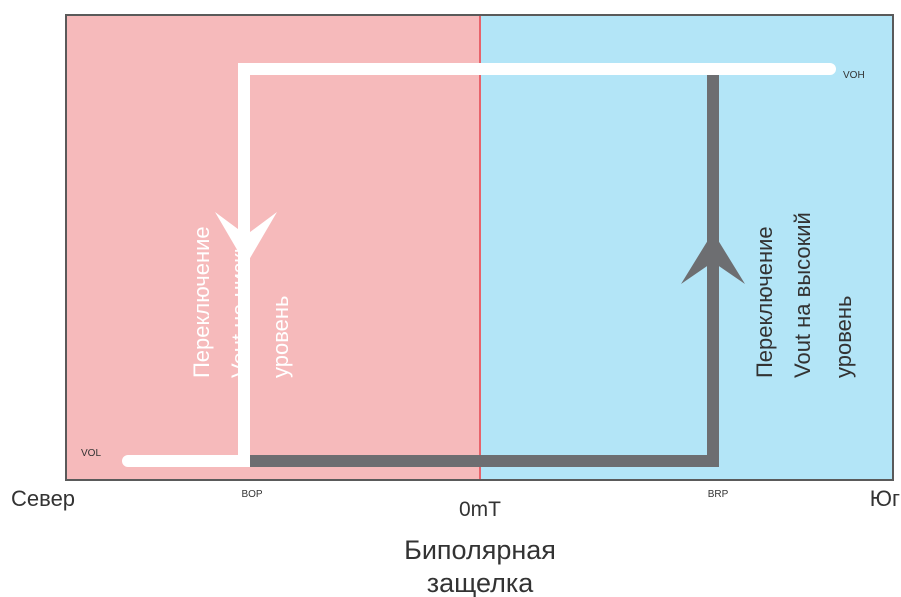 This screenshot has height=597, width=901. I want to click on brp-label: BRP, so click(718, 494).